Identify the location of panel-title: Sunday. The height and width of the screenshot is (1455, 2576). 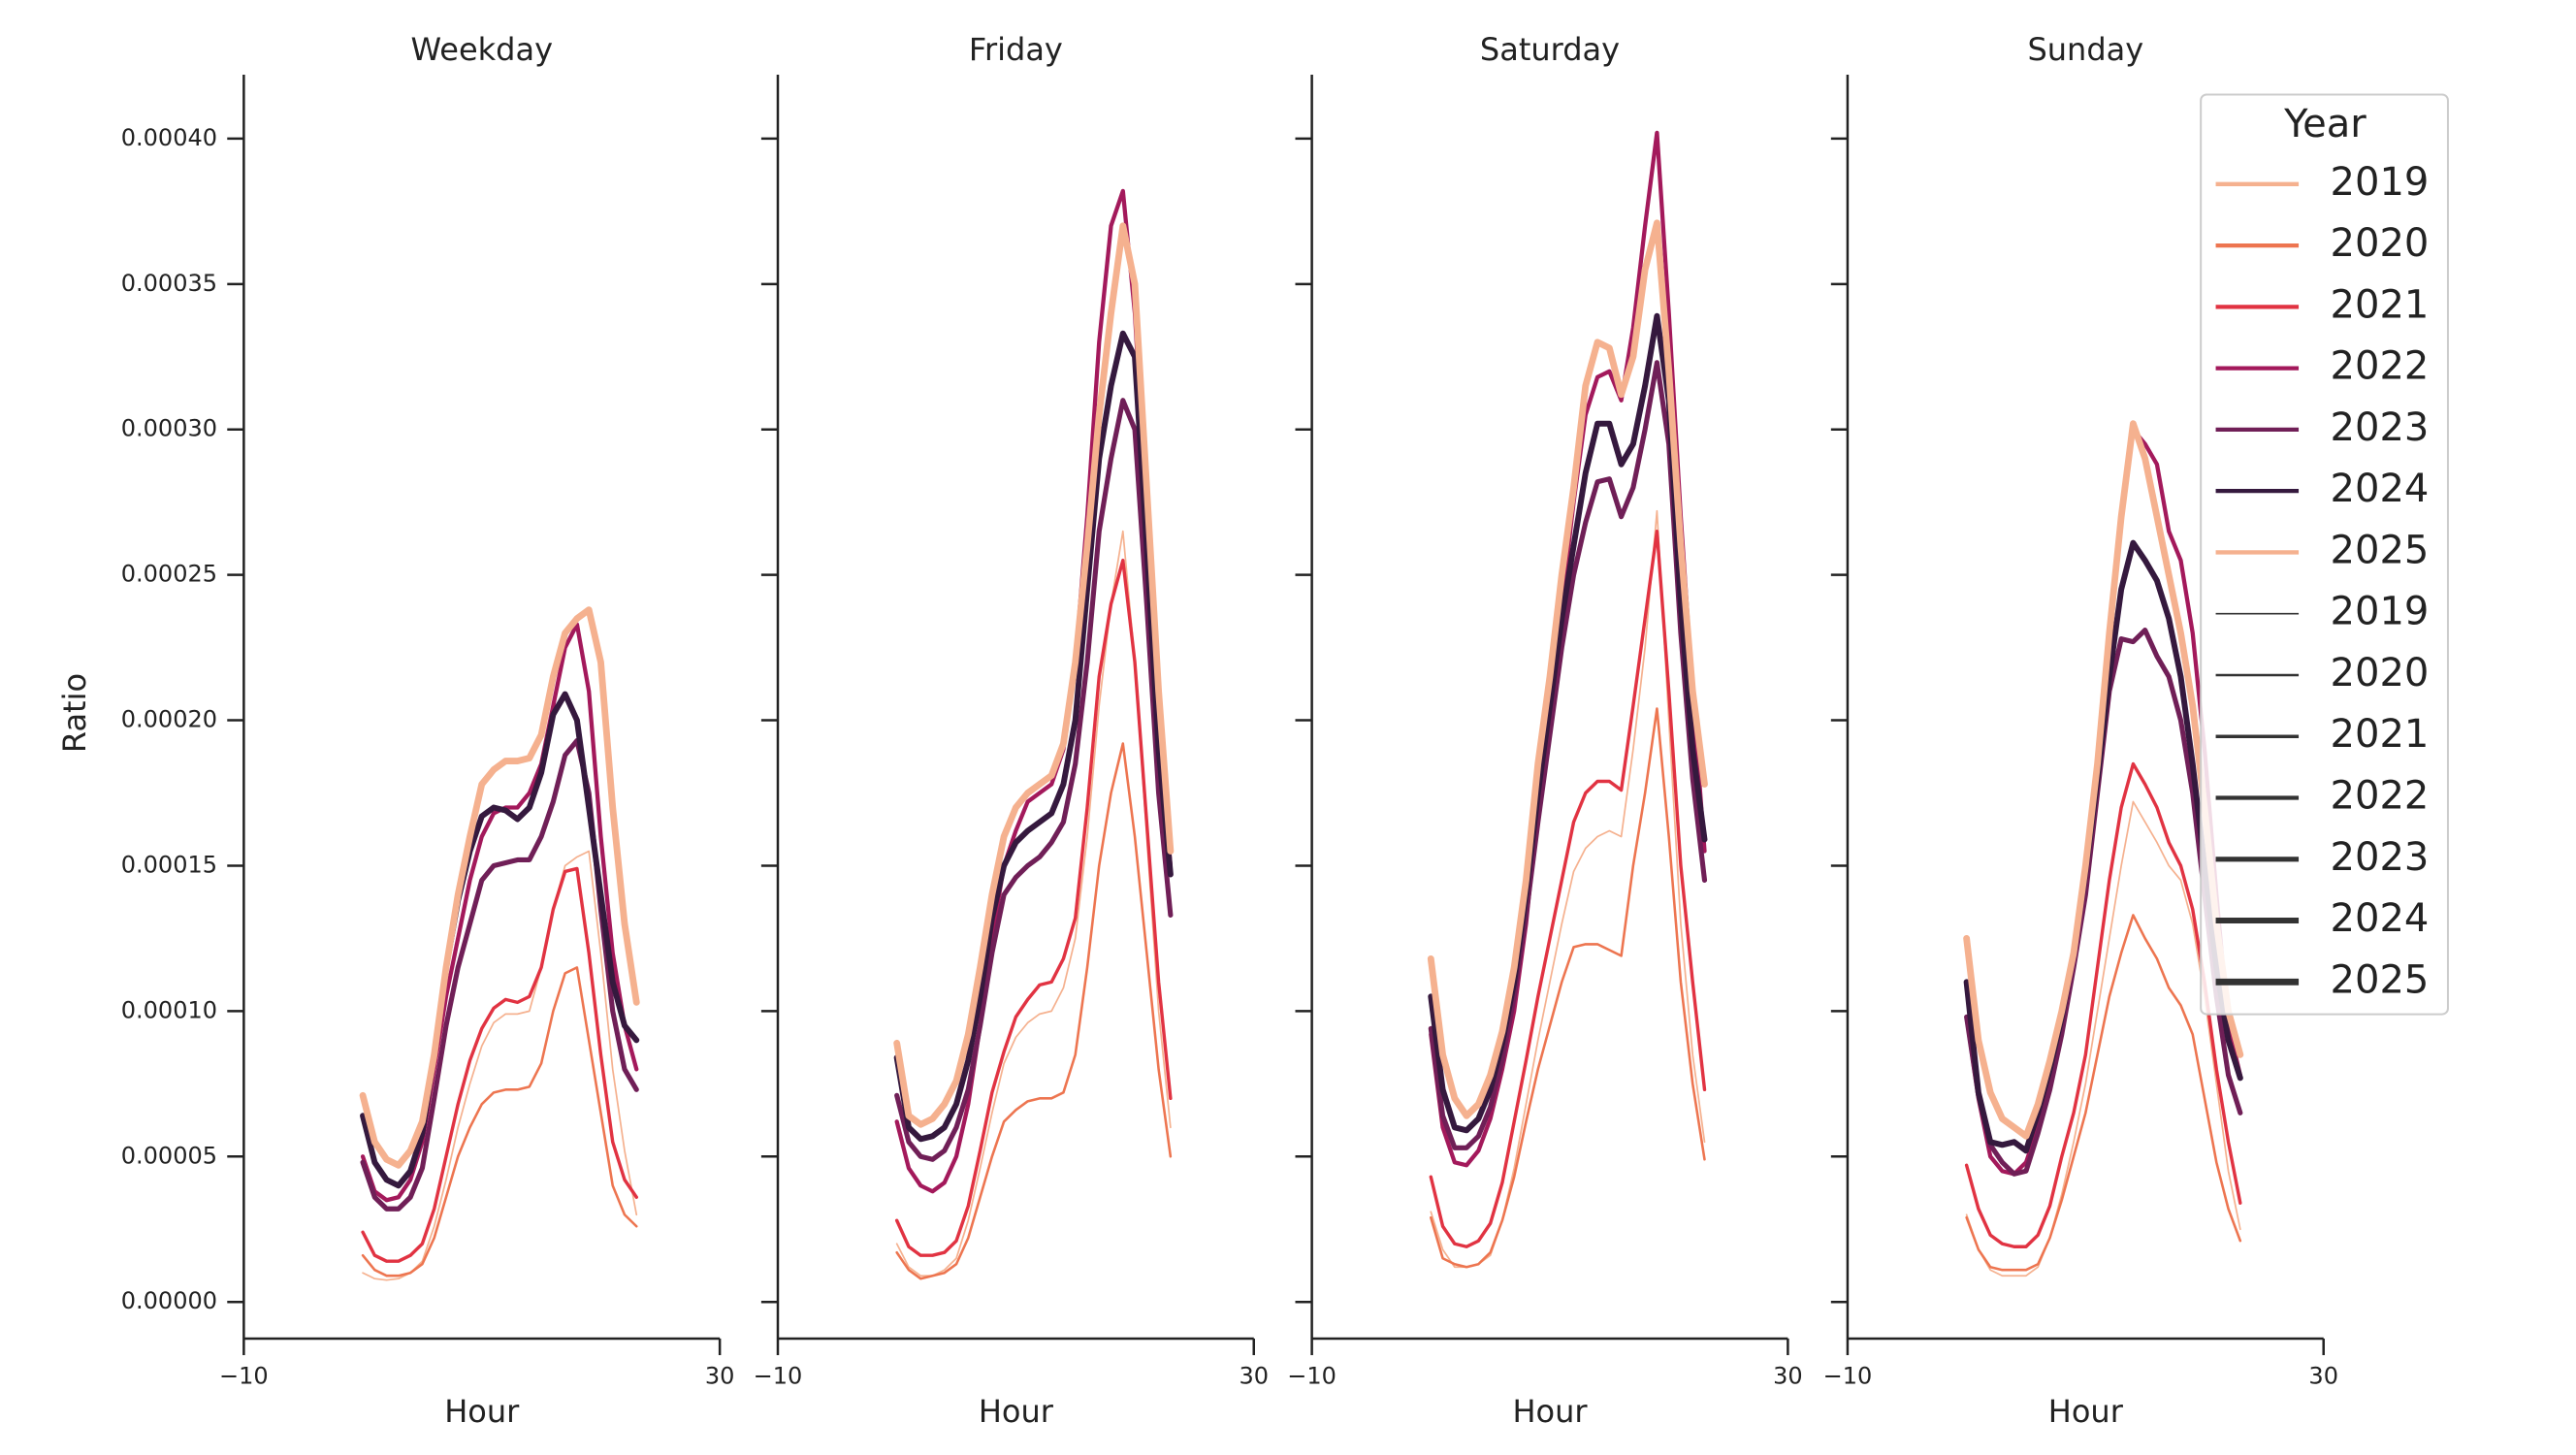
(2085, 49).